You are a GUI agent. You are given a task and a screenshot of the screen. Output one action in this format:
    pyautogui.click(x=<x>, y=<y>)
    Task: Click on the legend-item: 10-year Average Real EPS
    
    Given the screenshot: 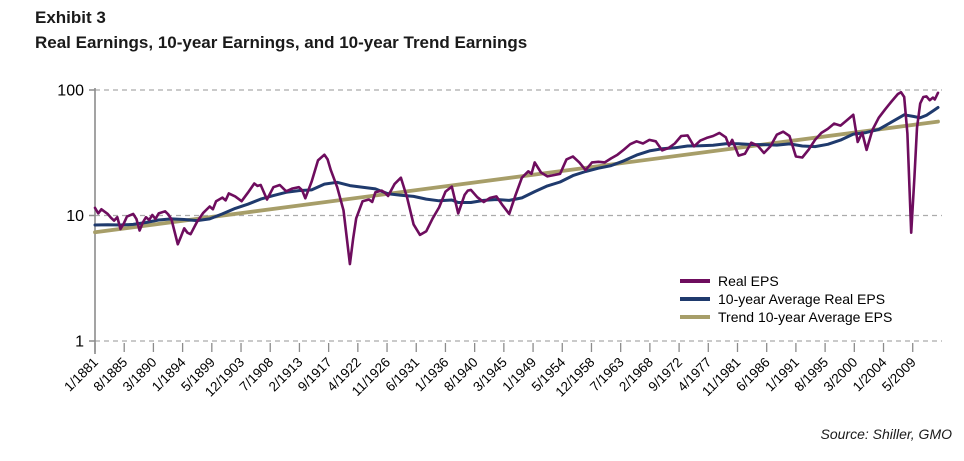 What is the action you would take?
    pyautogui.click(x=786, y=299)
    